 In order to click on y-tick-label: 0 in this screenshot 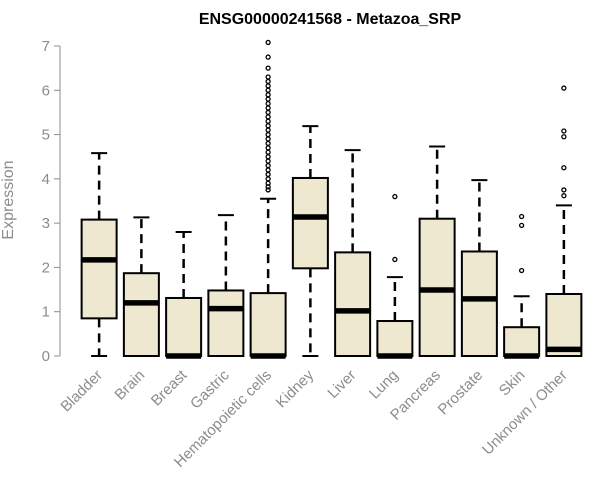, I will do `click(46, 356)`.